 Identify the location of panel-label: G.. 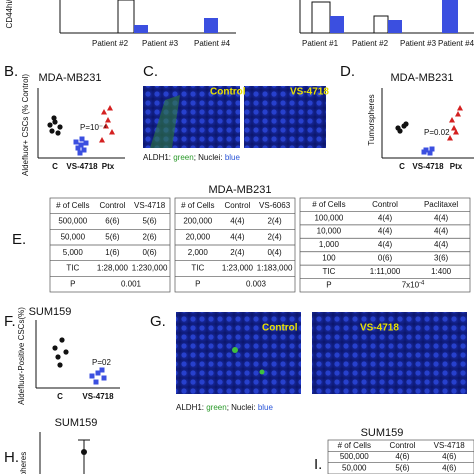
(158, 321).